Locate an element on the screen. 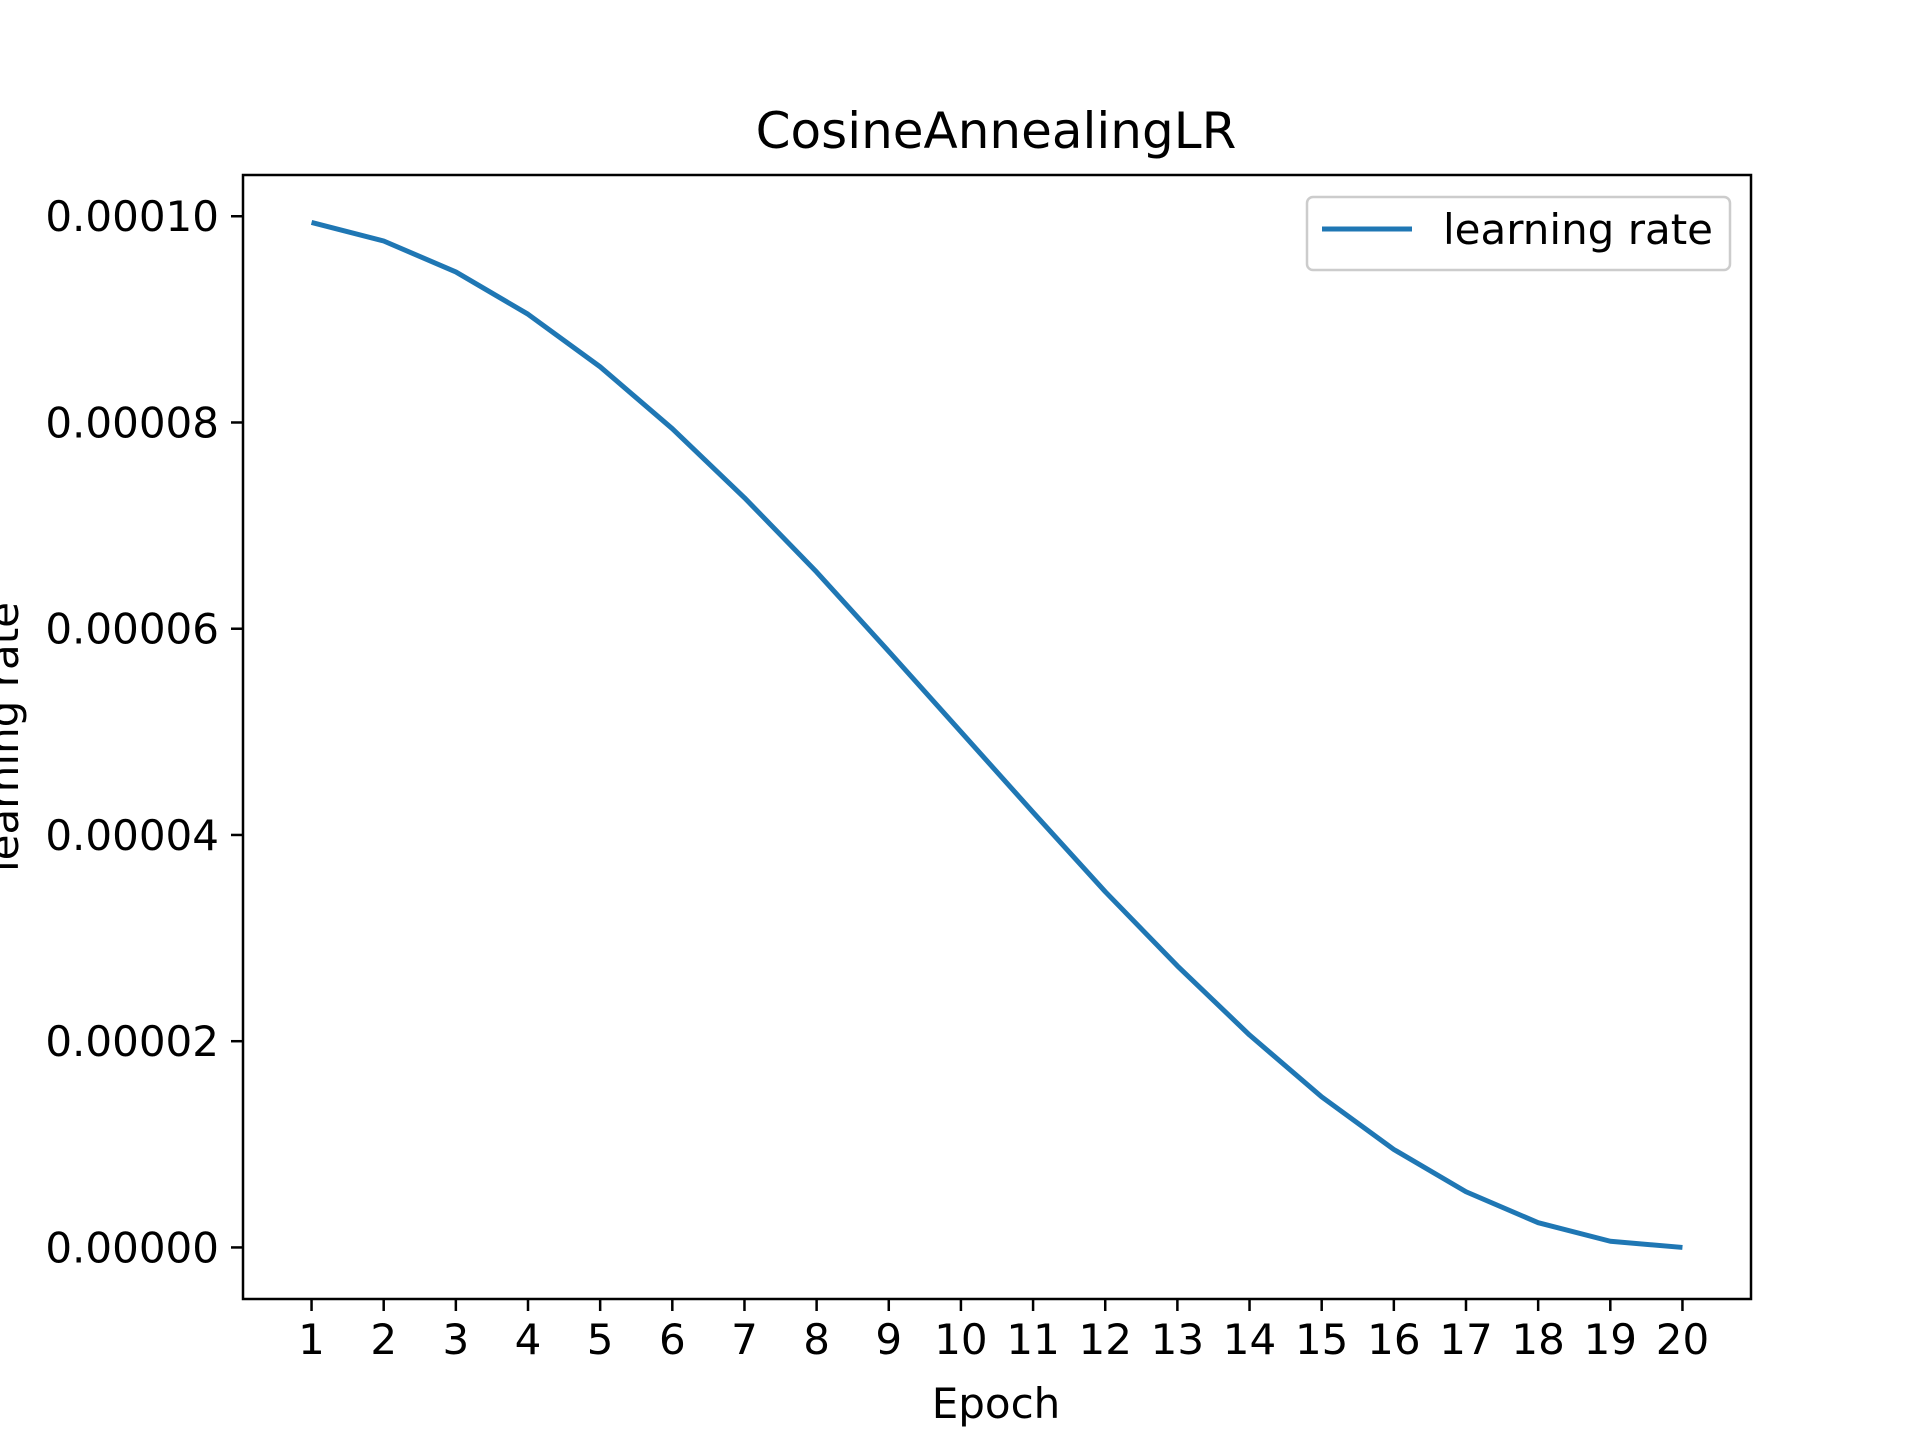 The width and height of the screenshot is (1920, 1440). y-tick-label: 0.00002 is located at coordinates (132, 1041).